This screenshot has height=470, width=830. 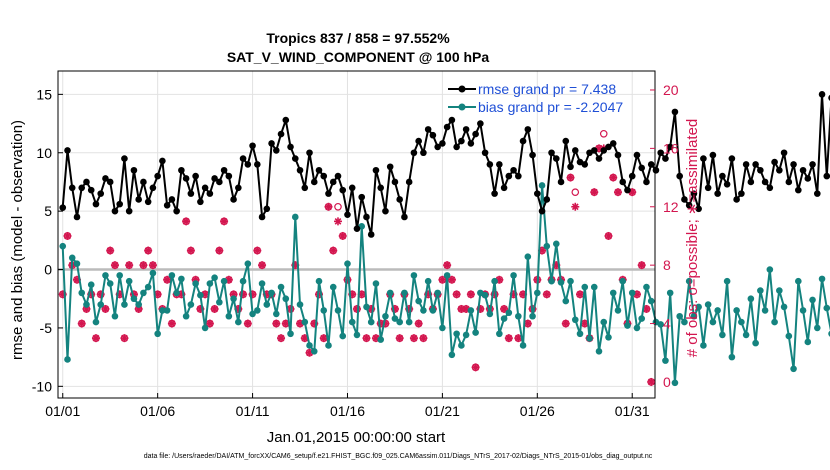 What do you see at coordinates (667, 382) in the screenshot?
I see `right-y-tick-label: 0` at bounding box center [667, 382].